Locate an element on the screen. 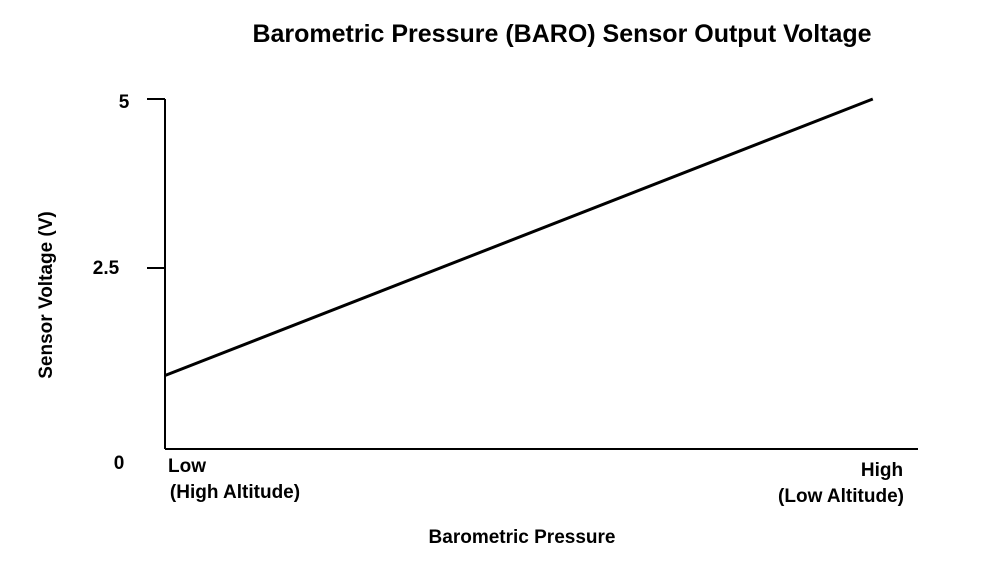 The height and width of the screenshot is (570, 992). y-axis-label: Sensor Voltage (V) is located at coordinates (46, 295).